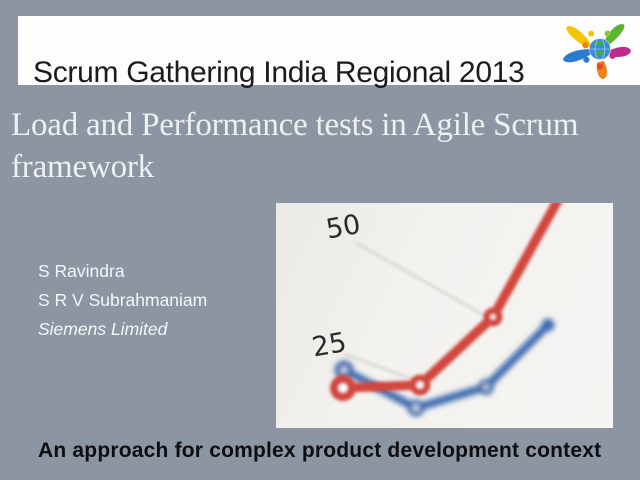  I want to click on header-bar: Scrum Gathering India Regional 2013, so click(329, 52).